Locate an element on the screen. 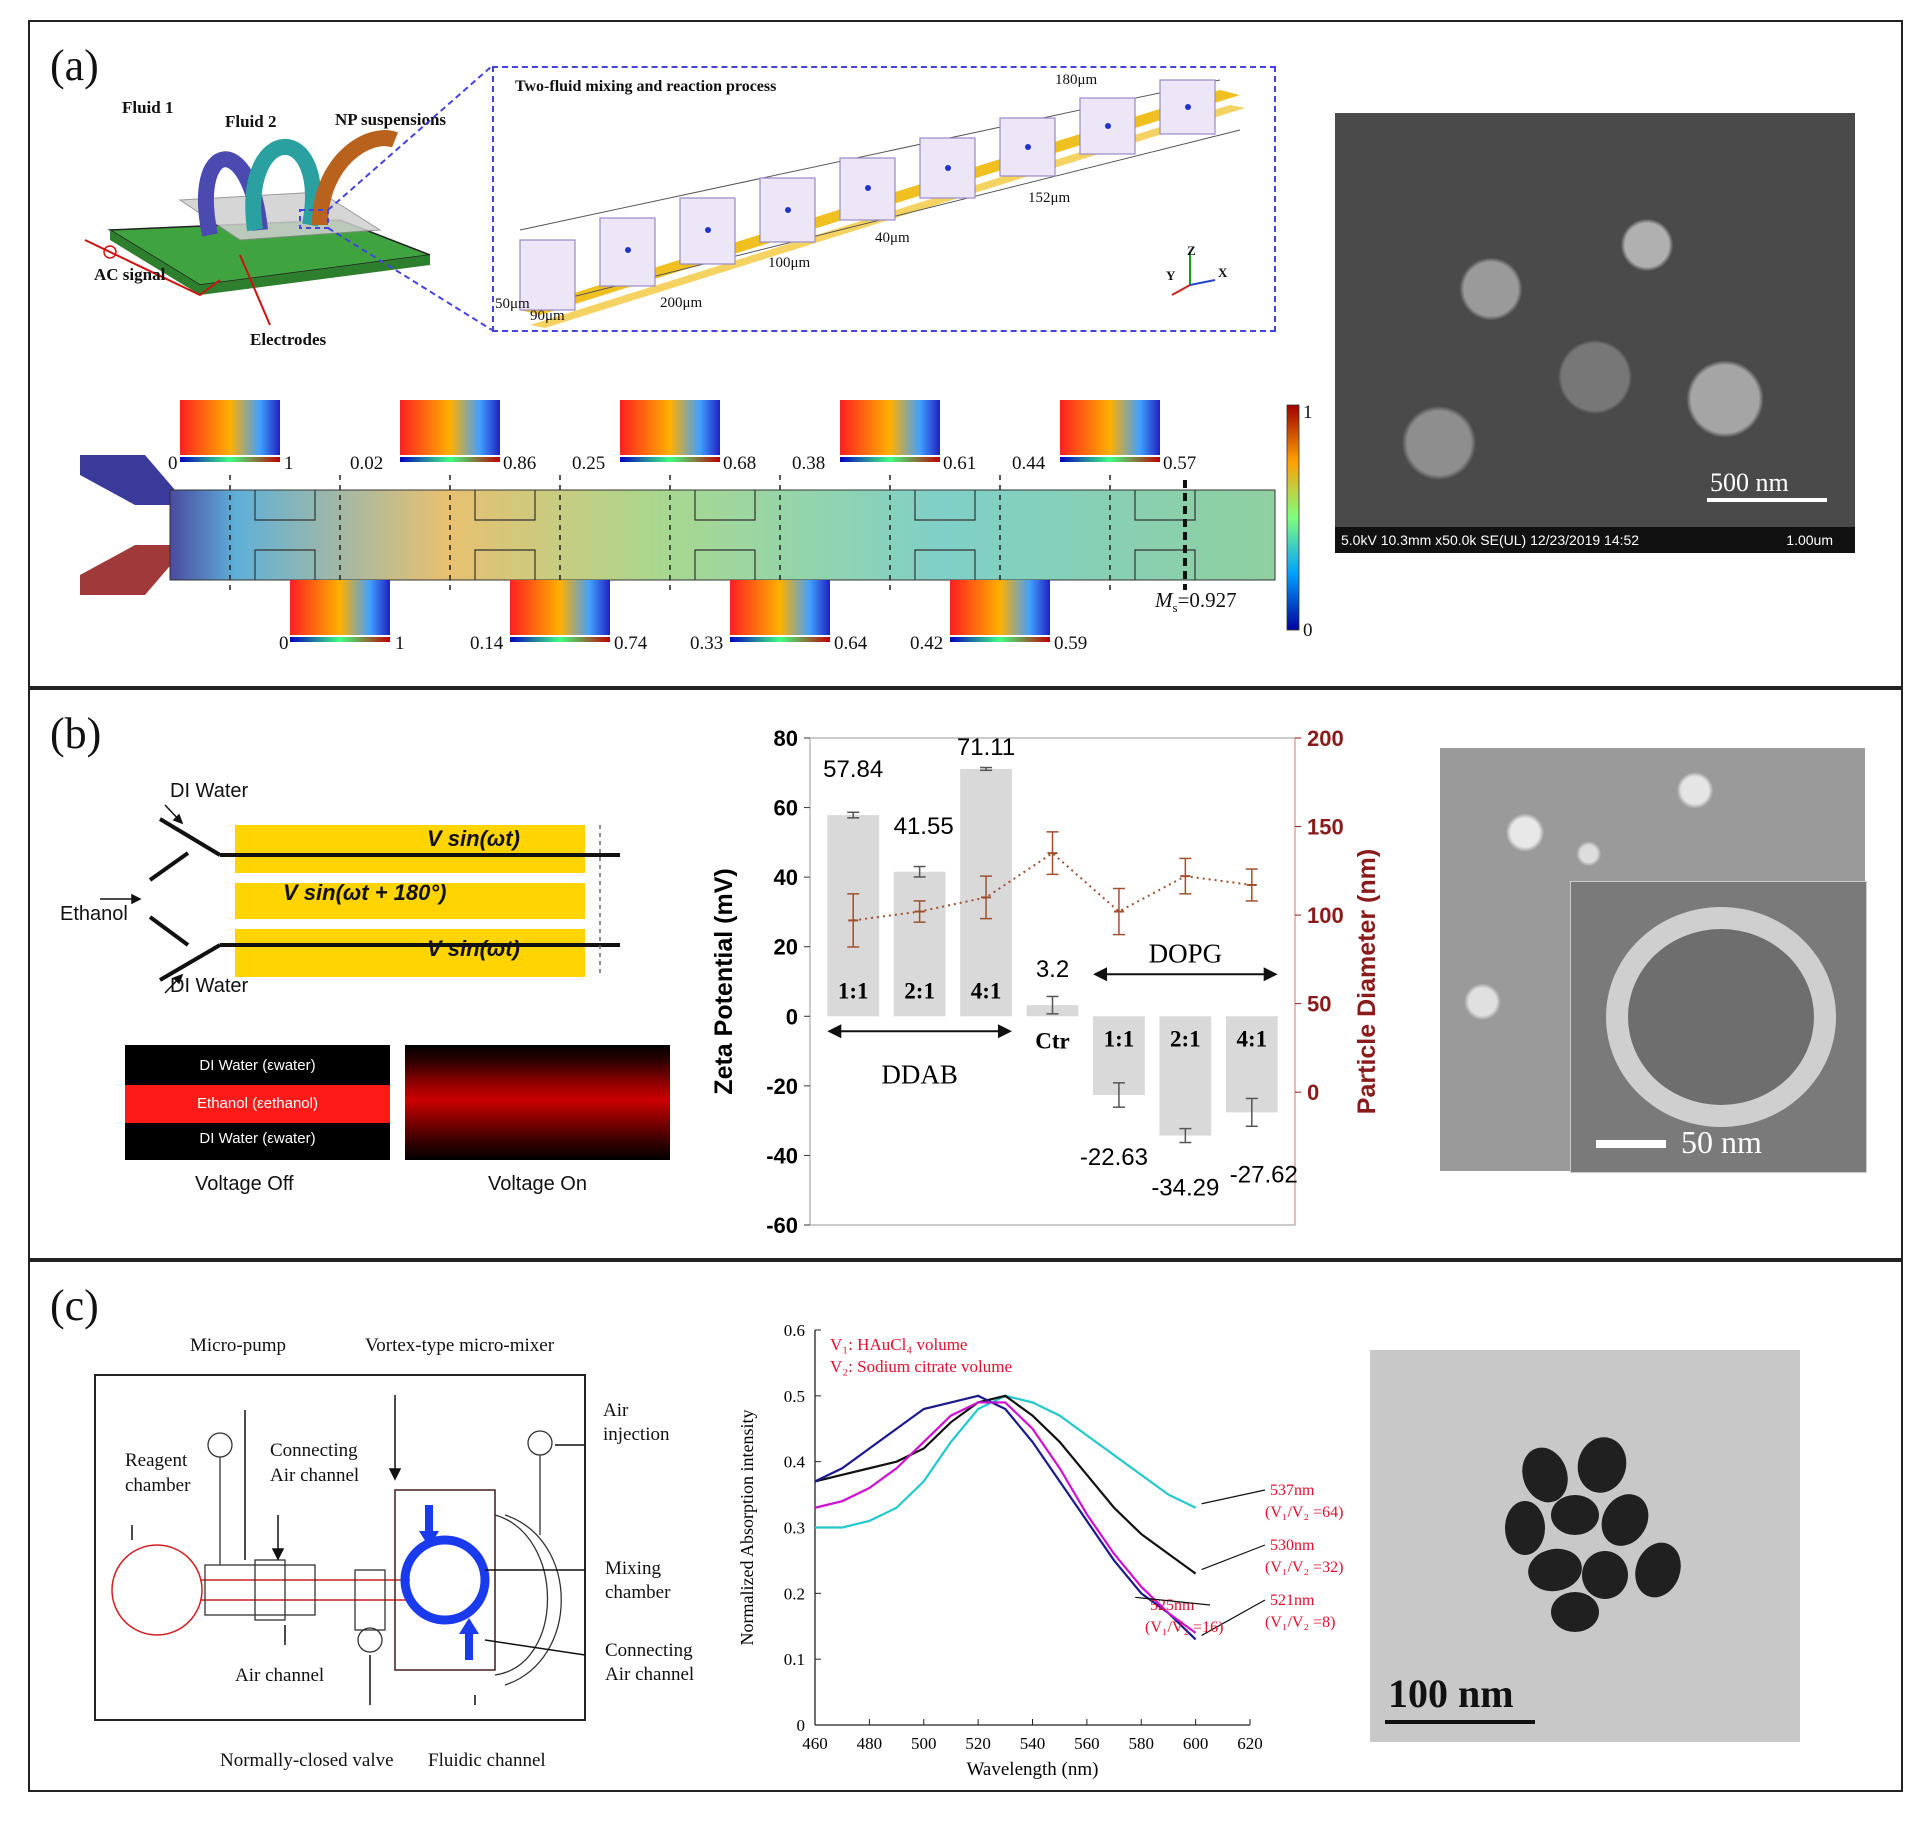 The image size is (1929, 1833). group-arrowhead-dopg-right is located at coordinates (1270, 974).